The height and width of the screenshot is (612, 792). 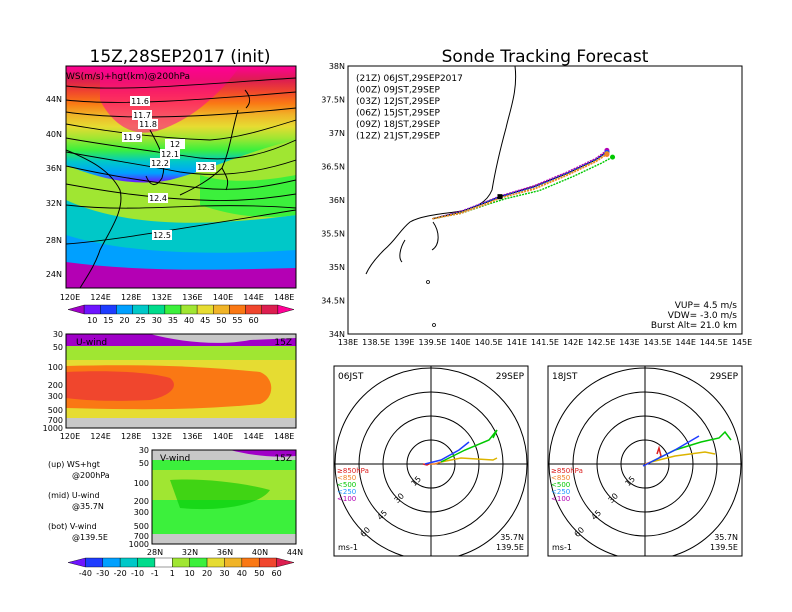 What do you see at coordinates (398, 91) in the screenshot?
I see `track-legend-entry: (00Z) 09JST,29SEP` at bounding box center [398, 91].